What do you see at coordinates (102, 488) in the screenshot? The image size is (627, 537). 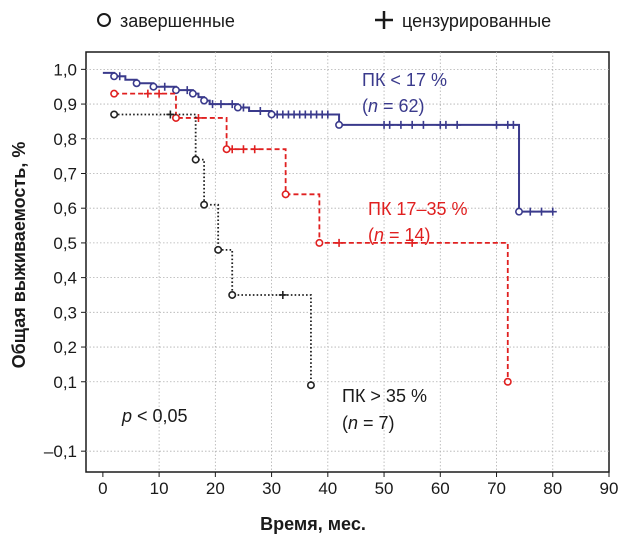 I see `x-tick-label: 0` at bounding box center [102, 488].